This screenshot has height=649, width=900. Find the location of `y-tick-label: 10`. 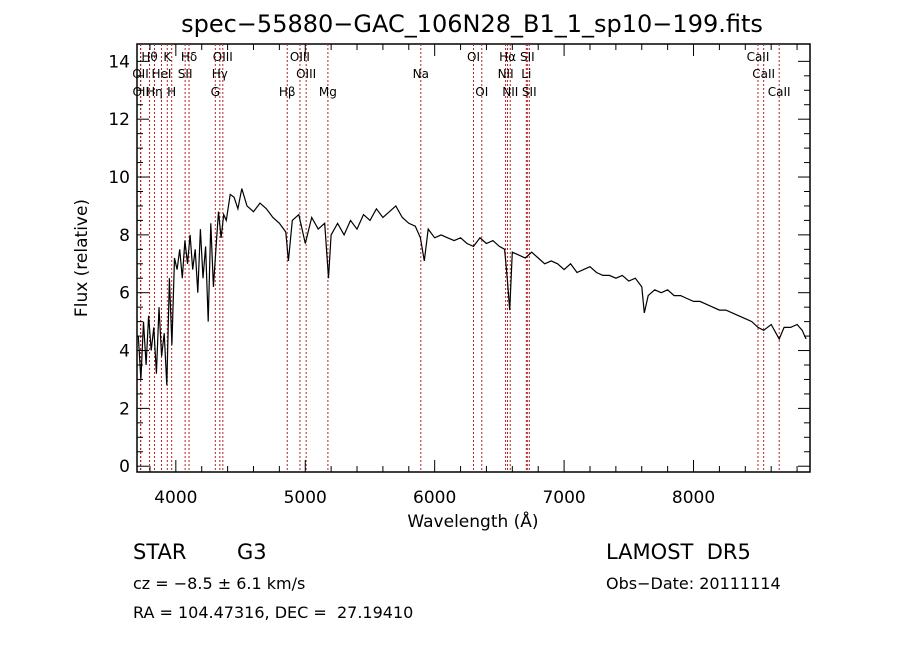

y-tick-label: 10 is located at coordinates (119, 178).